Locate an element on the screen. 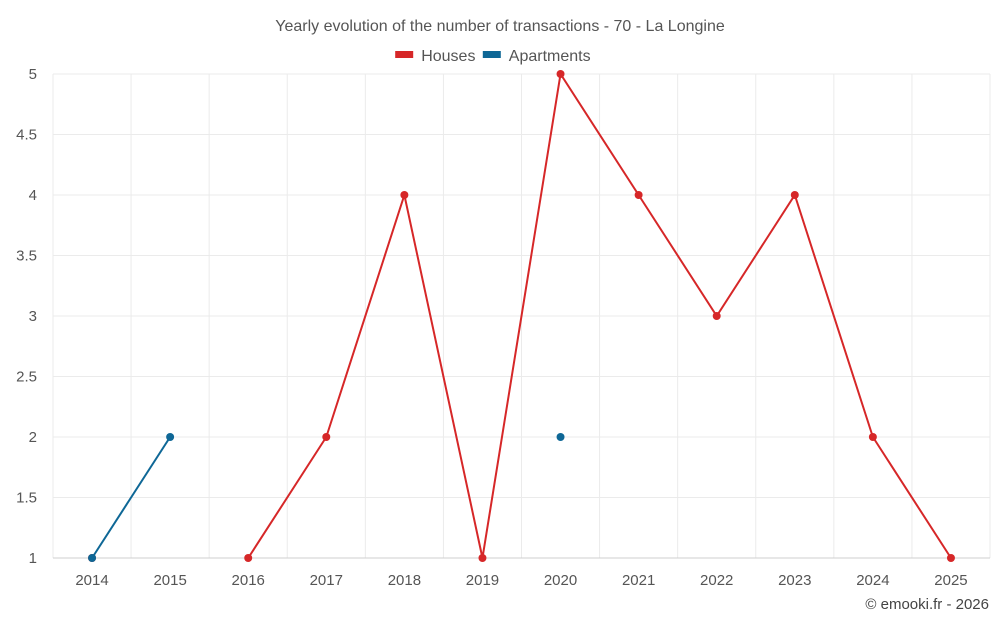 This screenshot has width=1000, height=625. credit-text: © emooki.fr - 2026 is located at coordinates (927, 604).